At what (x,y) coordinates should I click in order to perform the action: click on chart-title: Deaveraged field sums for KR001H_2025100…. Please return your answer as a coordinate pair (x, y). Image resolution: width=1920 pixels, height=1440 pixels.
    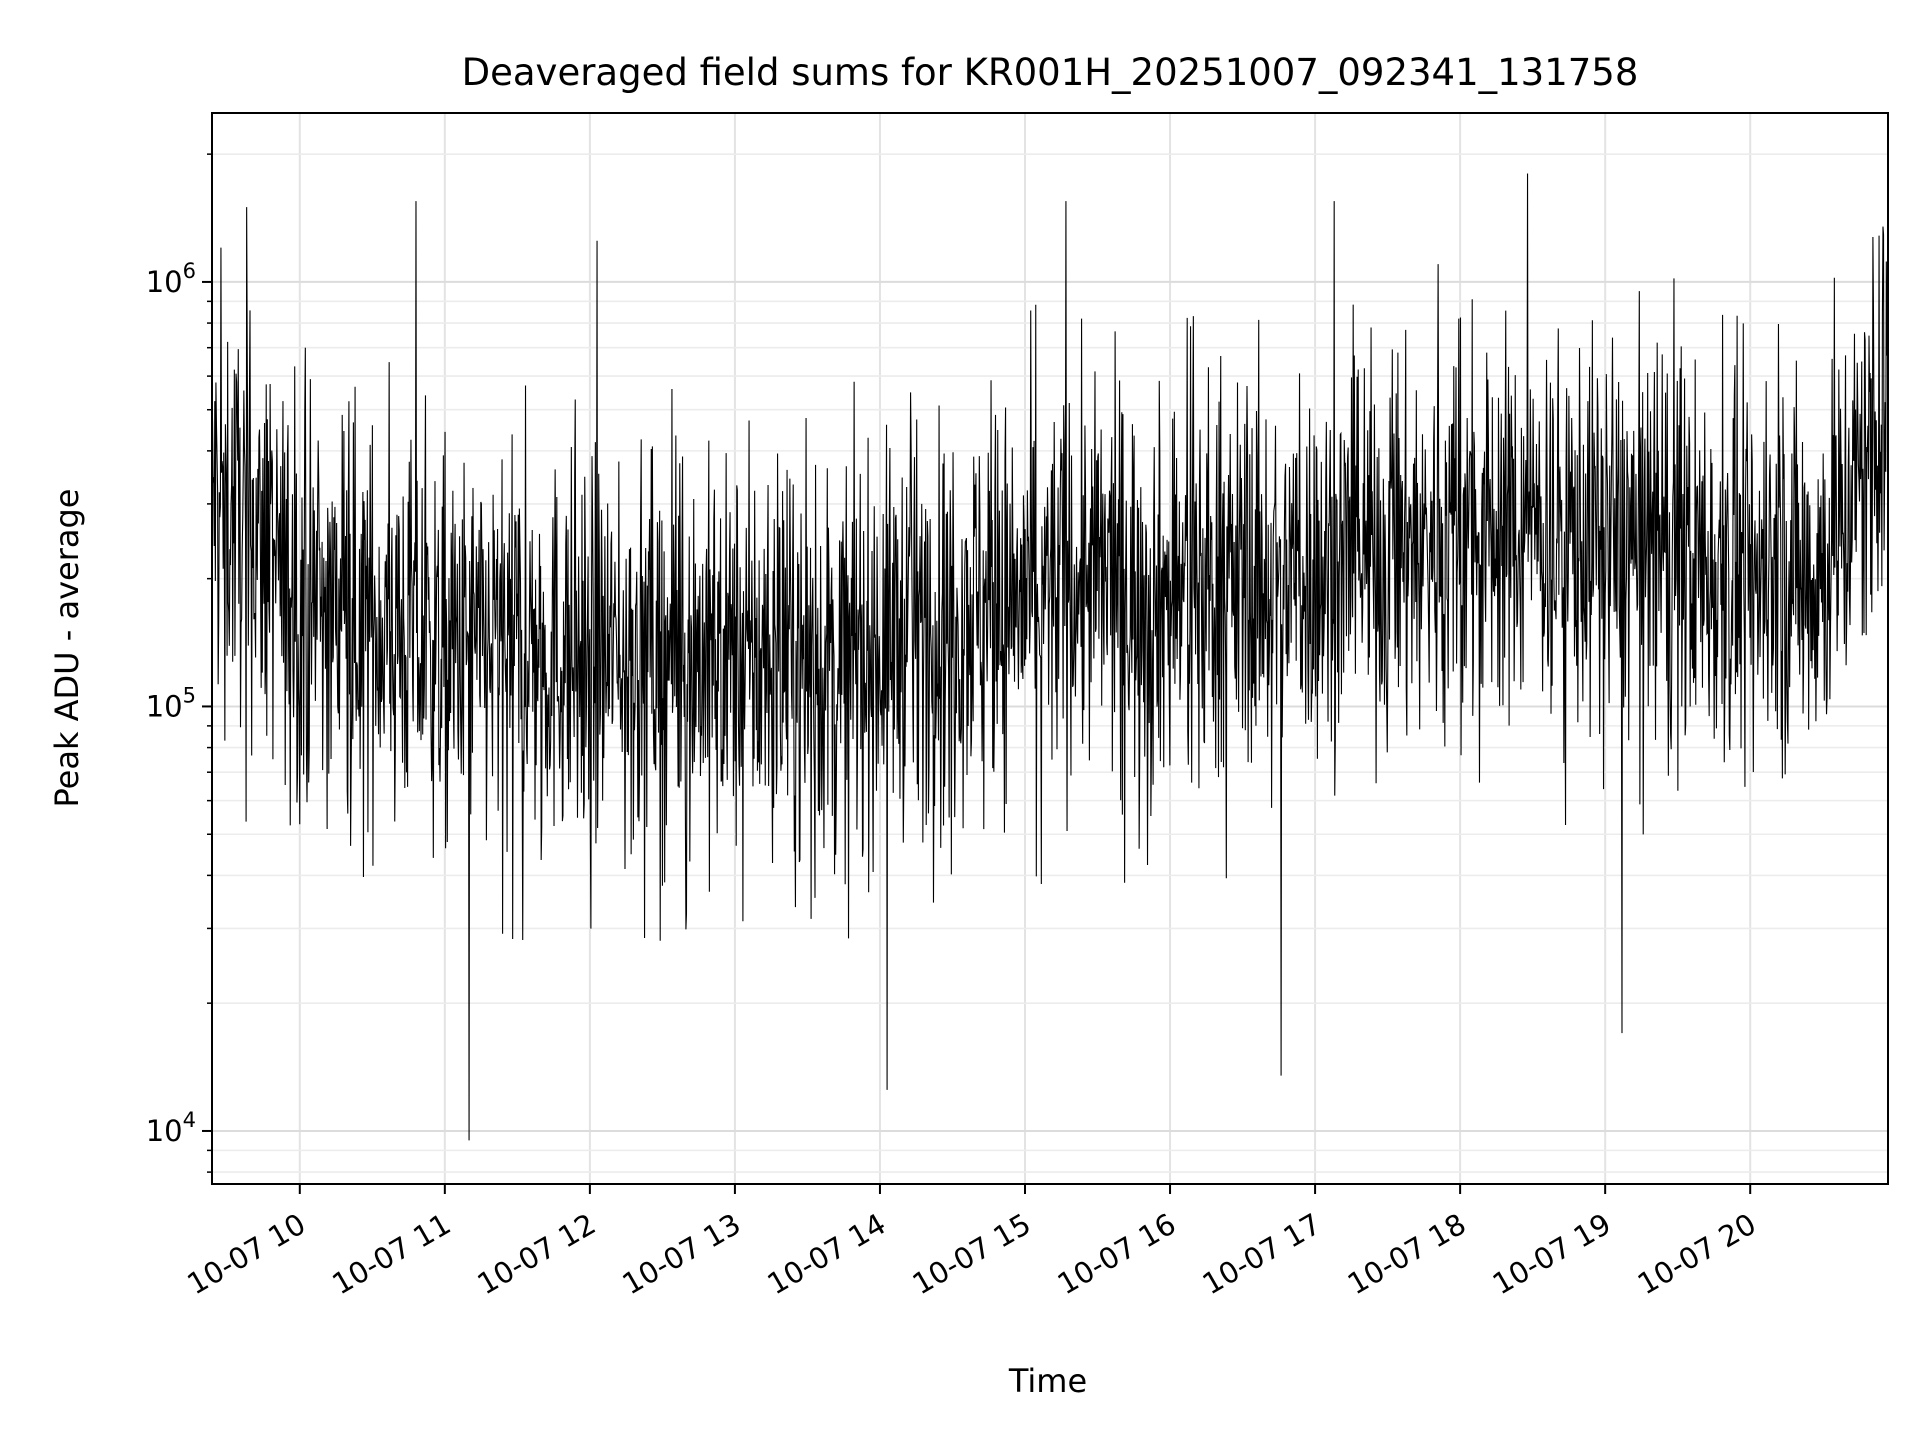
    Looking at the image, I should click on (1050, 72).